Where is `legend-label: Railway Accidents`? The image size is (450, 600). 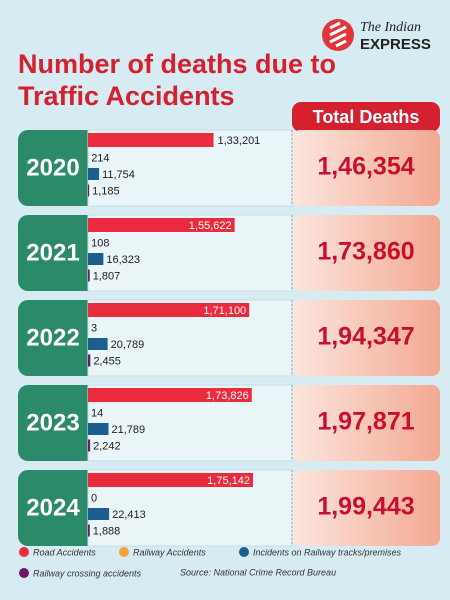
legend-label: Railway Accidents is located at coordinates (169, 552).